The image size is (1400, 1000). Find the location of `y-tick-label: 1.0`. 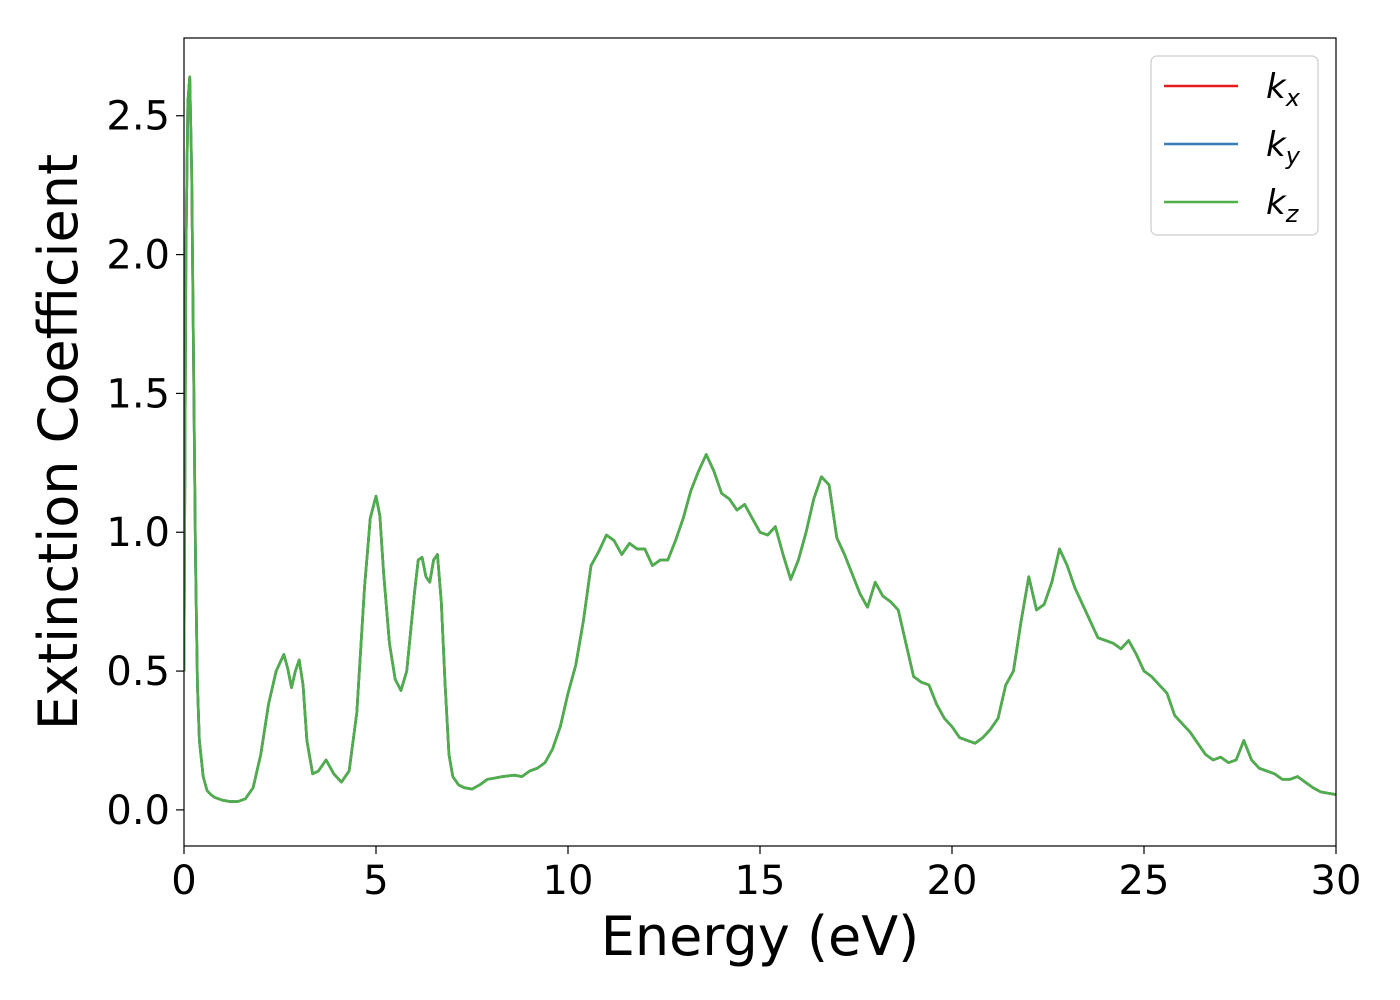

y-tick-label: 1.0 is located at coordinates (138, 533).